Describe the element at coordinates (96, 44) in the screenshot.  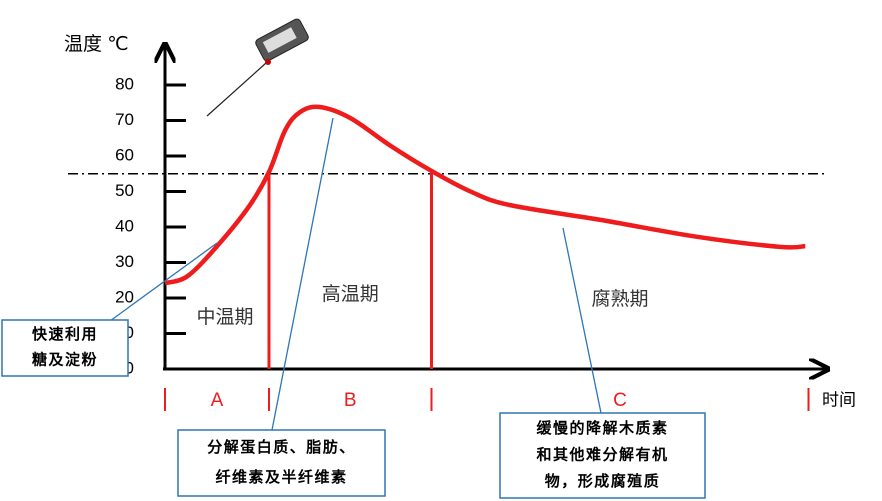
I see `y-axis-label: 温度 ℃` at that location.